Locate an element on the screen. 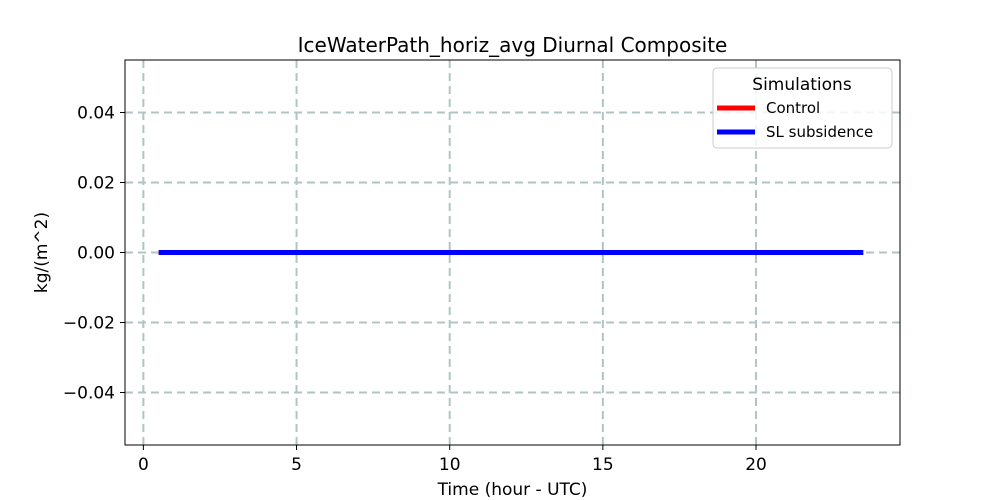 The width and height of the screenshot is (1000, 500). y-tick-label: 0.00 is located at coordinates (96, 254).